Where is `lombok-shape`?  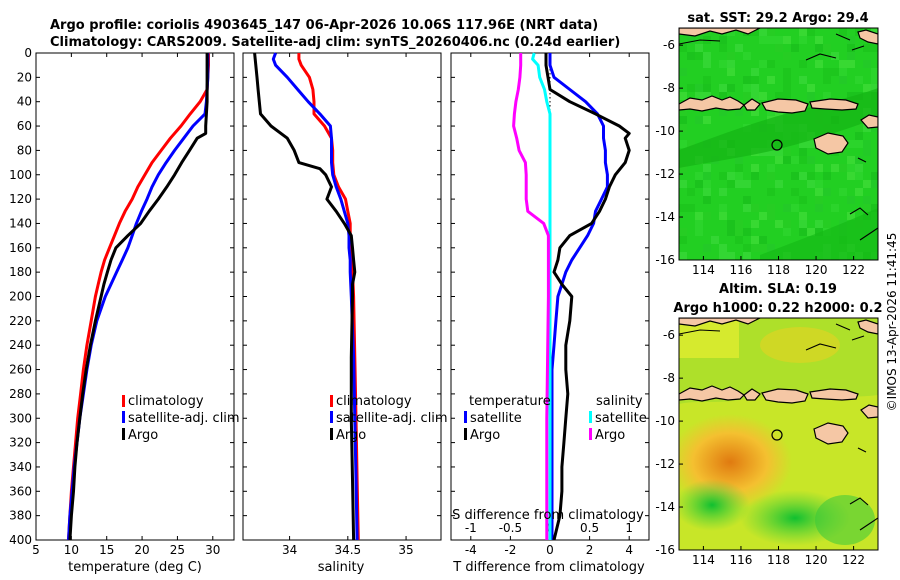 lombok-shape is located at coordinates (752, 394).